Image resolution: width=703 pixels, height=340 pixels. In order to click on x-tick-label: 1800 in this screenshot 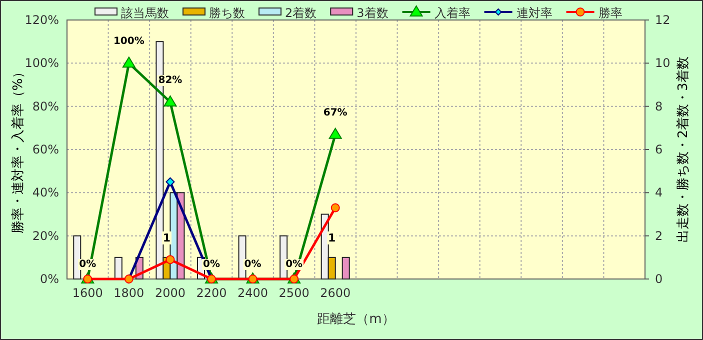, I will do `click(129, 293)`.